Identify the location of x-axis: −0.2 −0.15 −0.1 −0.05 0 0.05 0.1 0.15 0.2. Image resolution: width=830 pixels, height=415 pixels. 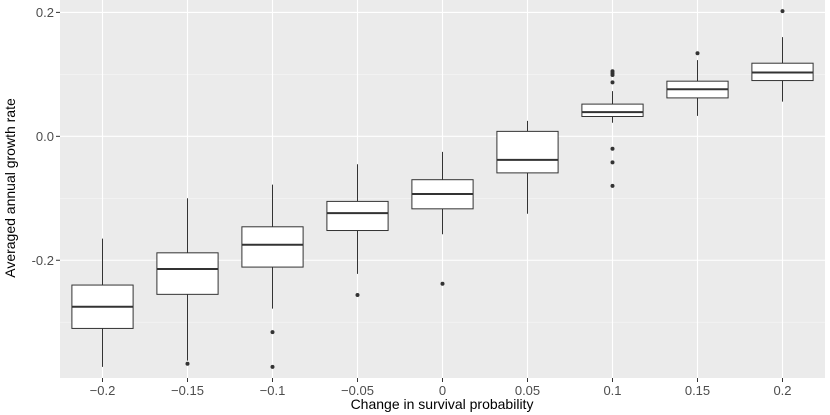
(441, 388).